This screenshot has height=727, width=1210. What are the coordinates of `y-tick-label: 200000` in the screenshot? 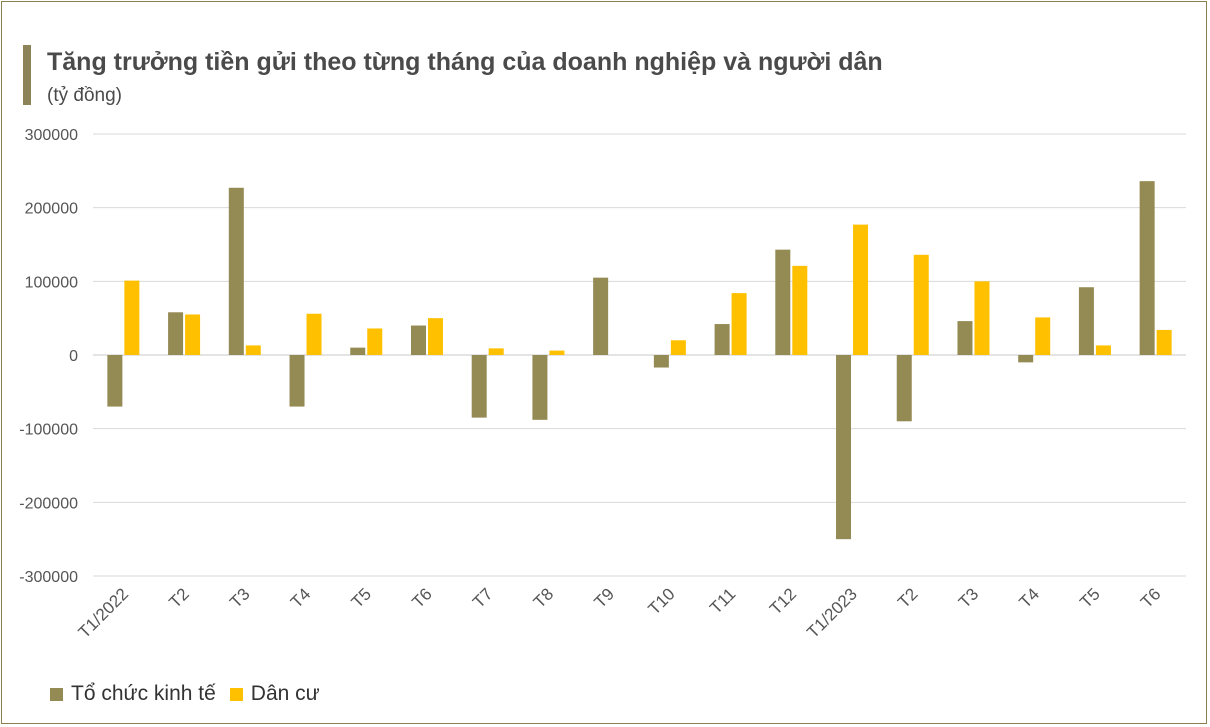 It's located at (51, 209).